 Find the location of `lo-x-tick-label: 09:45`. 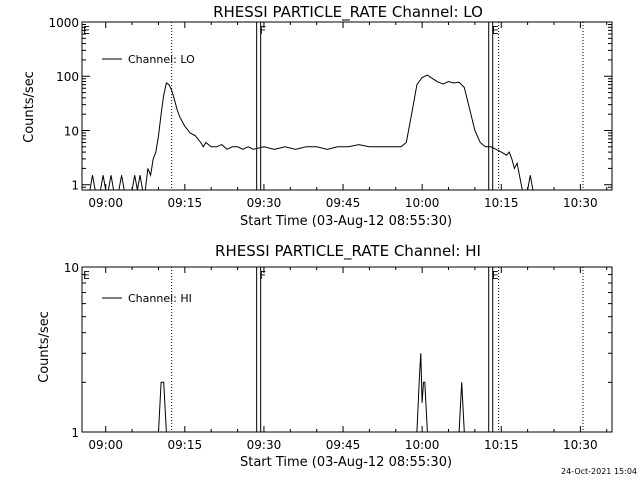

lo-x-tick-label: 09:45 is located at coordinates (343, 203).